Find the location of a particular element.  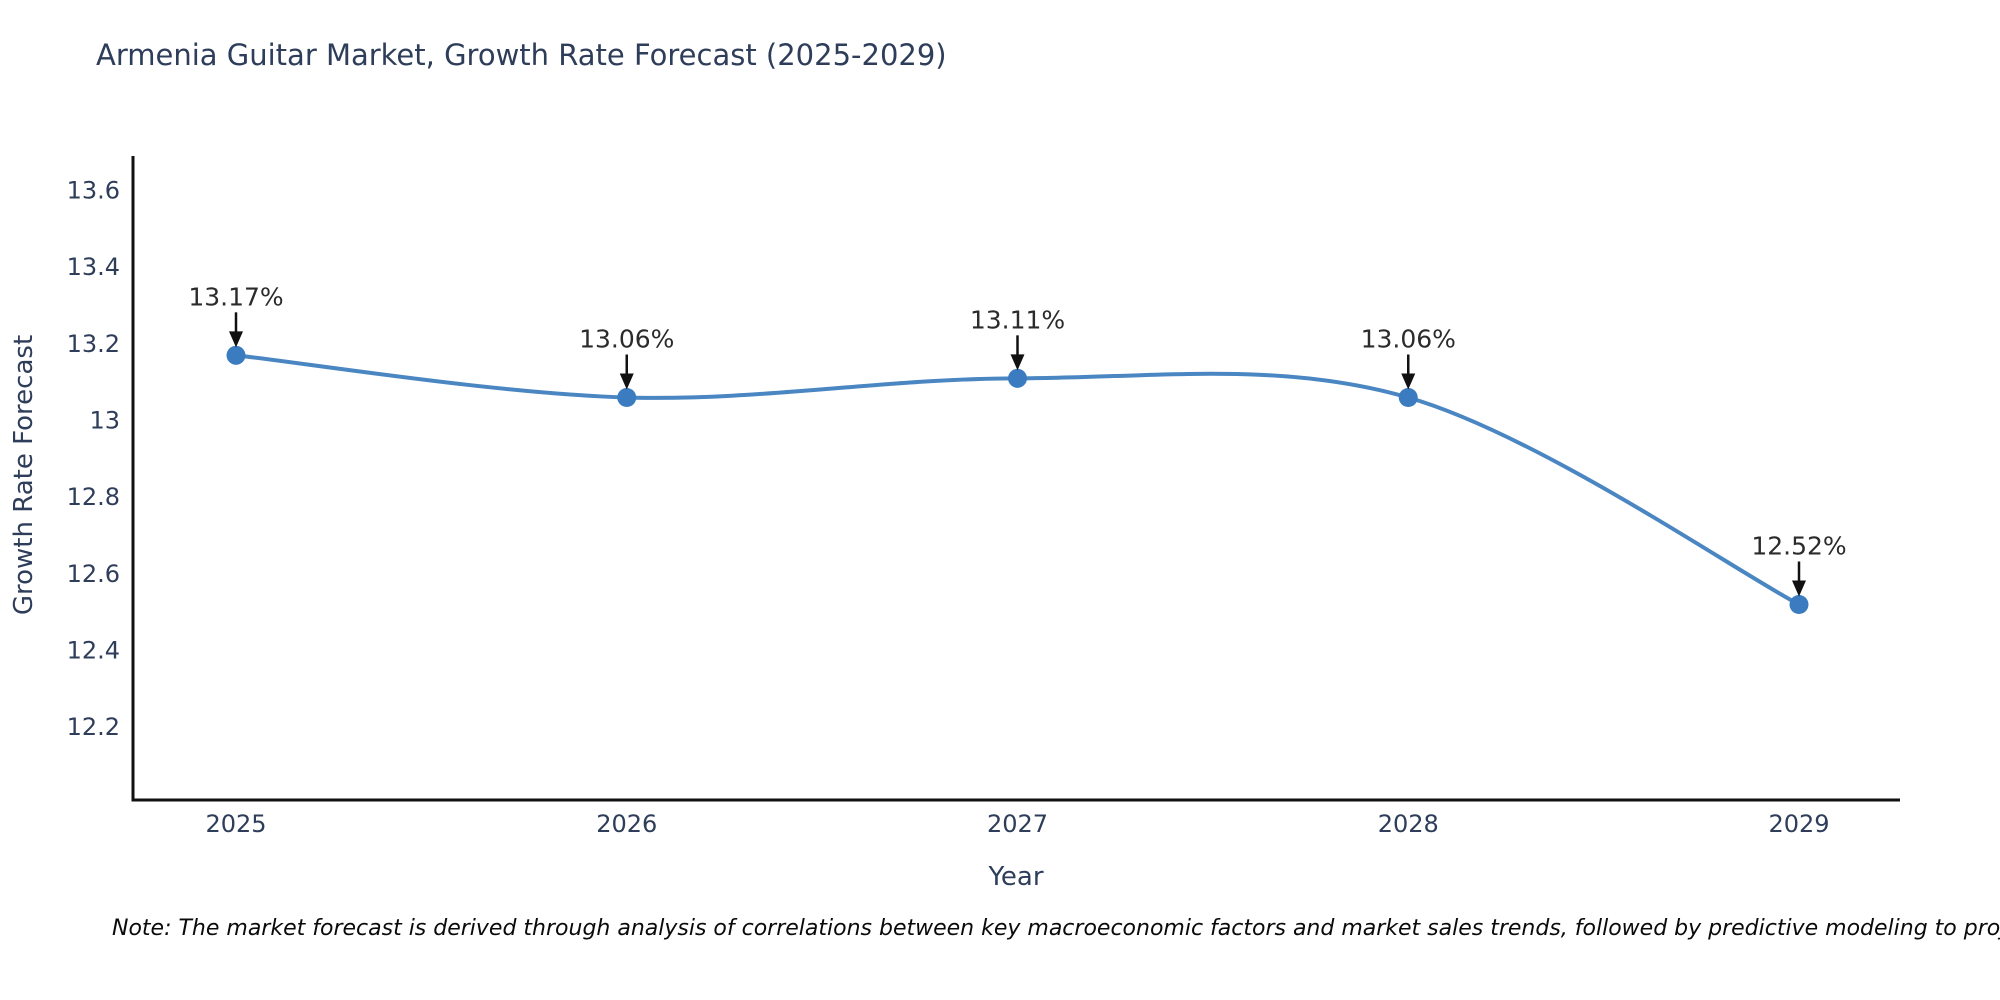

x-tick-label: 2027 is located at coordinates (1017, 824).